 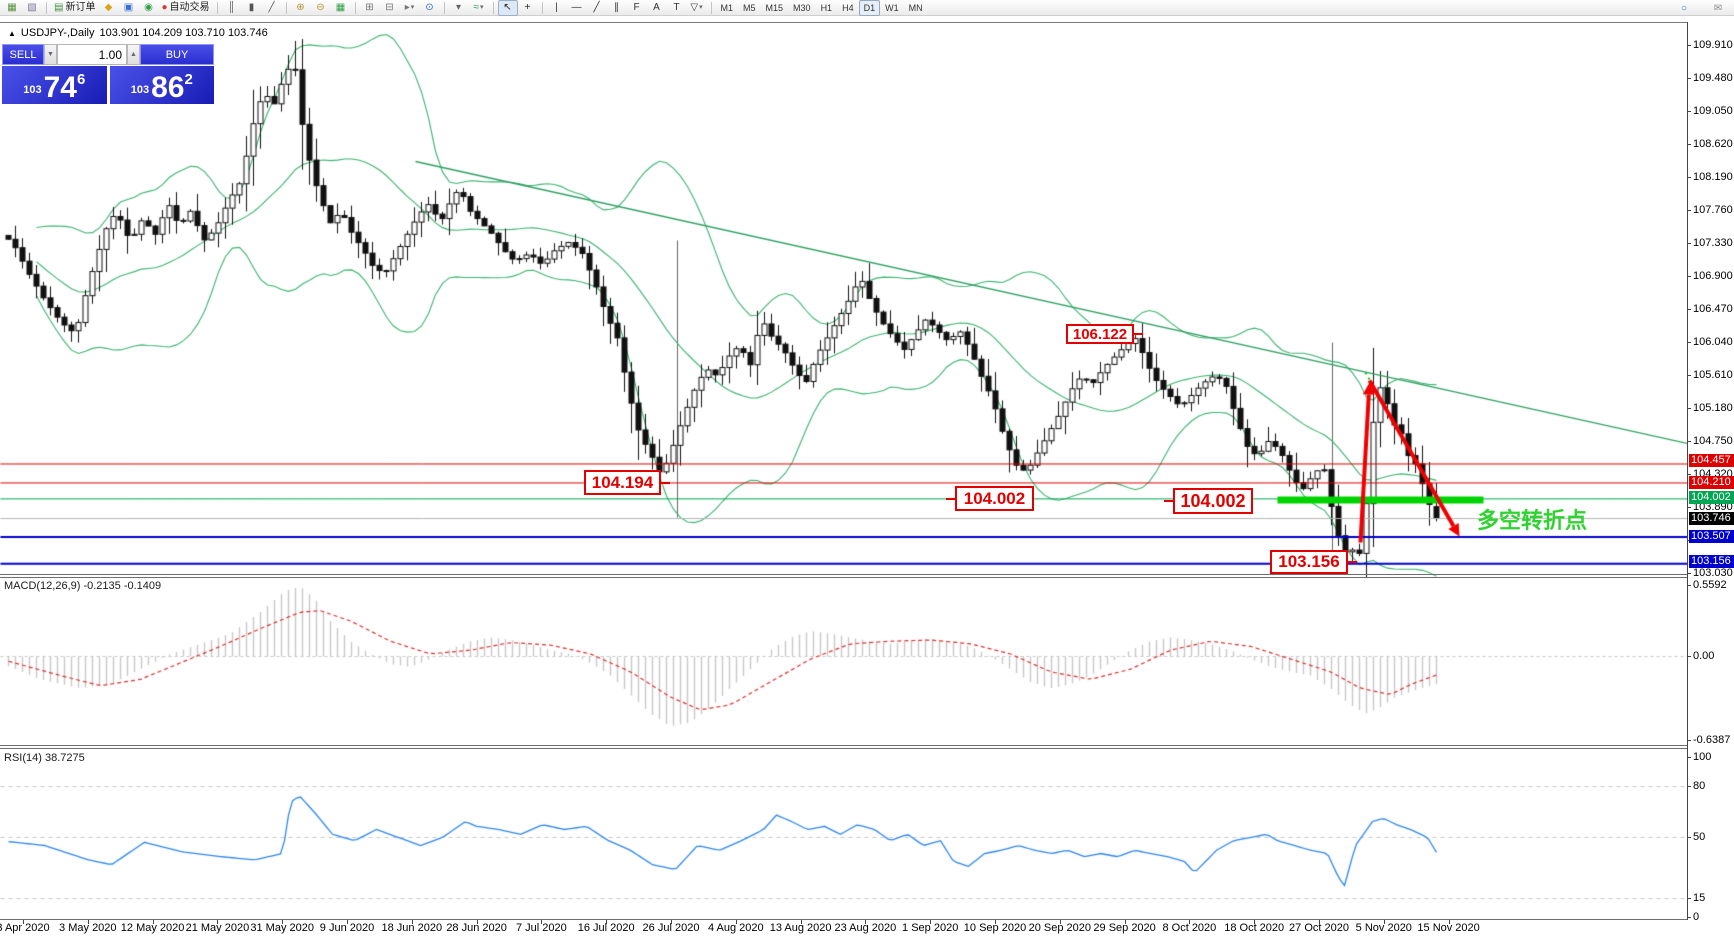 What do you see at coordinates (54, 85) in the screenshot?
I see `sell-price-display: 103 74 6` at bounding box center [54, 85].